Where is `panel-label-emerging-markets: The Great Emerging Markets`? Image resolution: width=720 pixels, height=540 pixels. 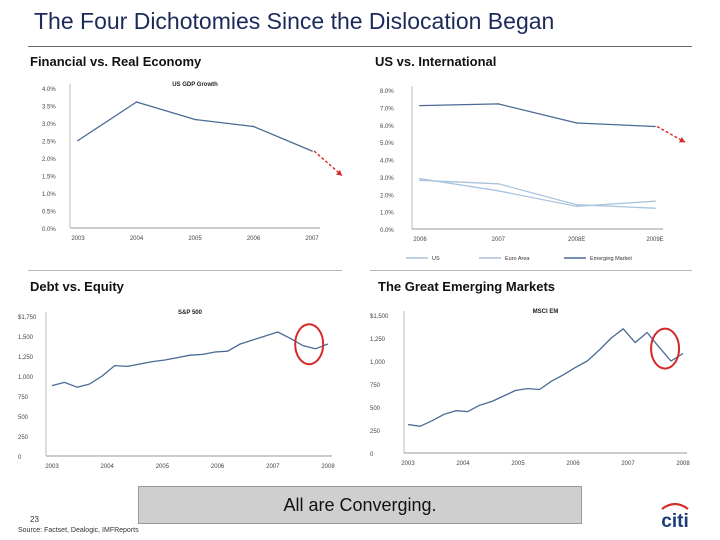 panel-label-emerging-markets: The Great Emerging Markets is located at coordinates (466, 286).